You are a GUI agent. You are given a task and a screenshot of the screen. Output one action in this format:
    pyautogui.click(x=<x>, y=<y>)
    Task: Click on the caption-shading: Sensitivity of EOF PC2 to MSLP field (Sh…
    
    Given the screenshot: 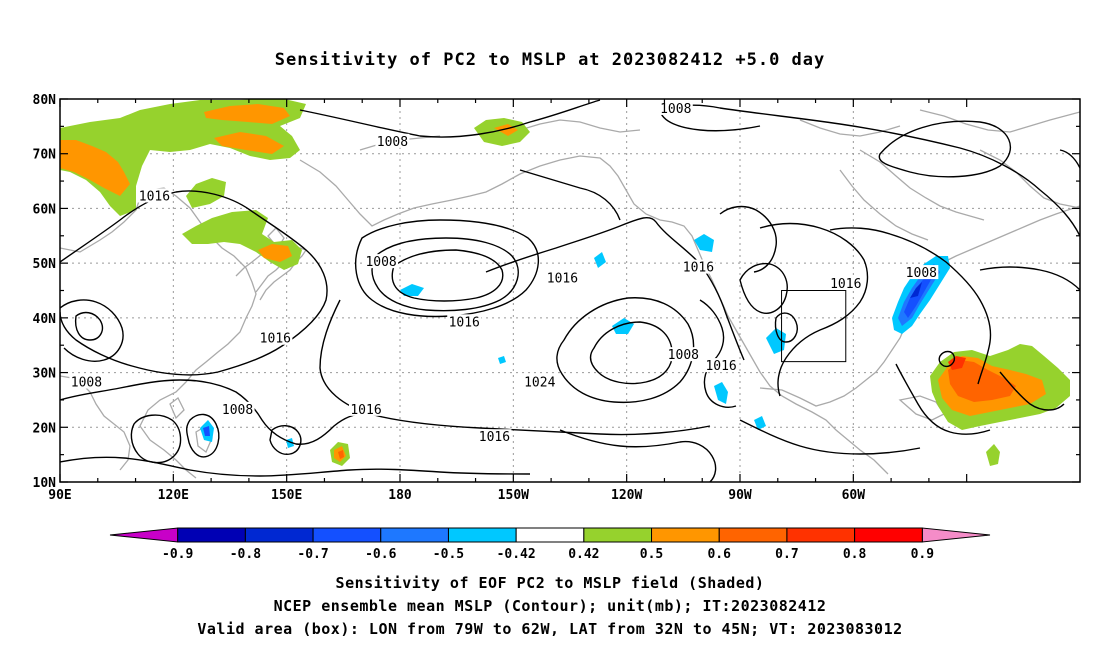 What is the action you would take?
    pyautogui.click(x=550, y=583)
    